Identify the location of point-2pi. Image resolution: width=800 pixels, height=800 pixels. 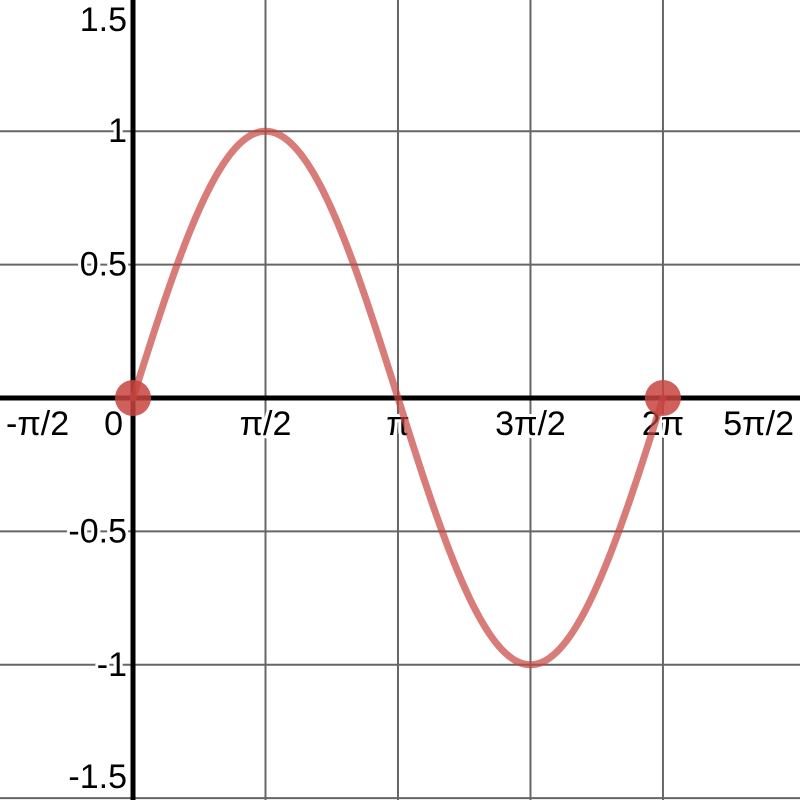
(662, 397).